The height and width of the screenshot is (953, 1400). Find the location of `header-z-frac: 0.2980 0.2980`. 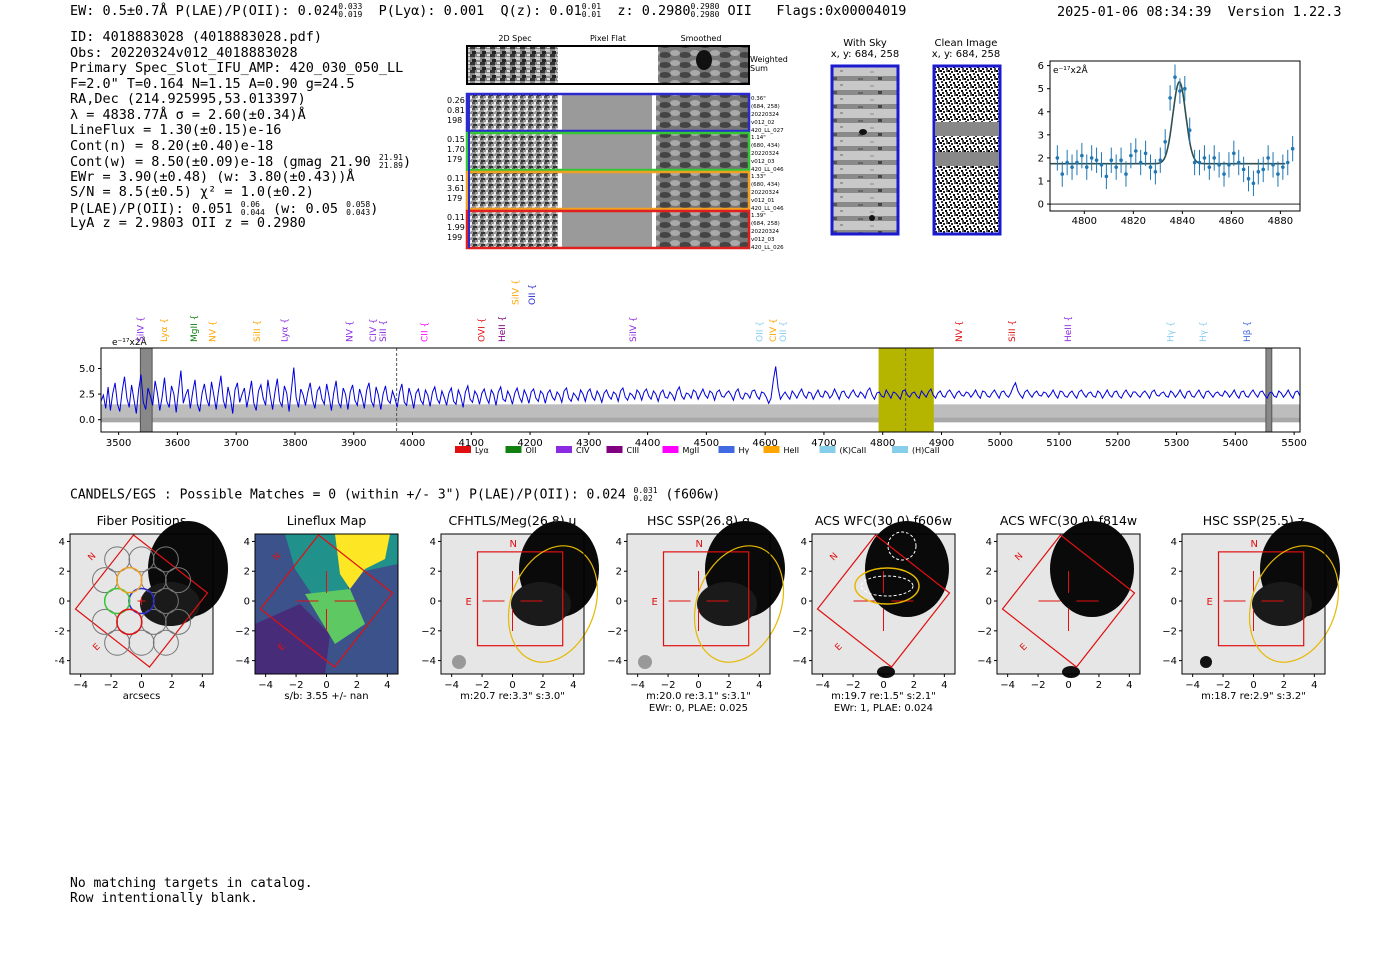

header-z-frac: 0.2980 0.2980 is located at coordinates (704, 11).